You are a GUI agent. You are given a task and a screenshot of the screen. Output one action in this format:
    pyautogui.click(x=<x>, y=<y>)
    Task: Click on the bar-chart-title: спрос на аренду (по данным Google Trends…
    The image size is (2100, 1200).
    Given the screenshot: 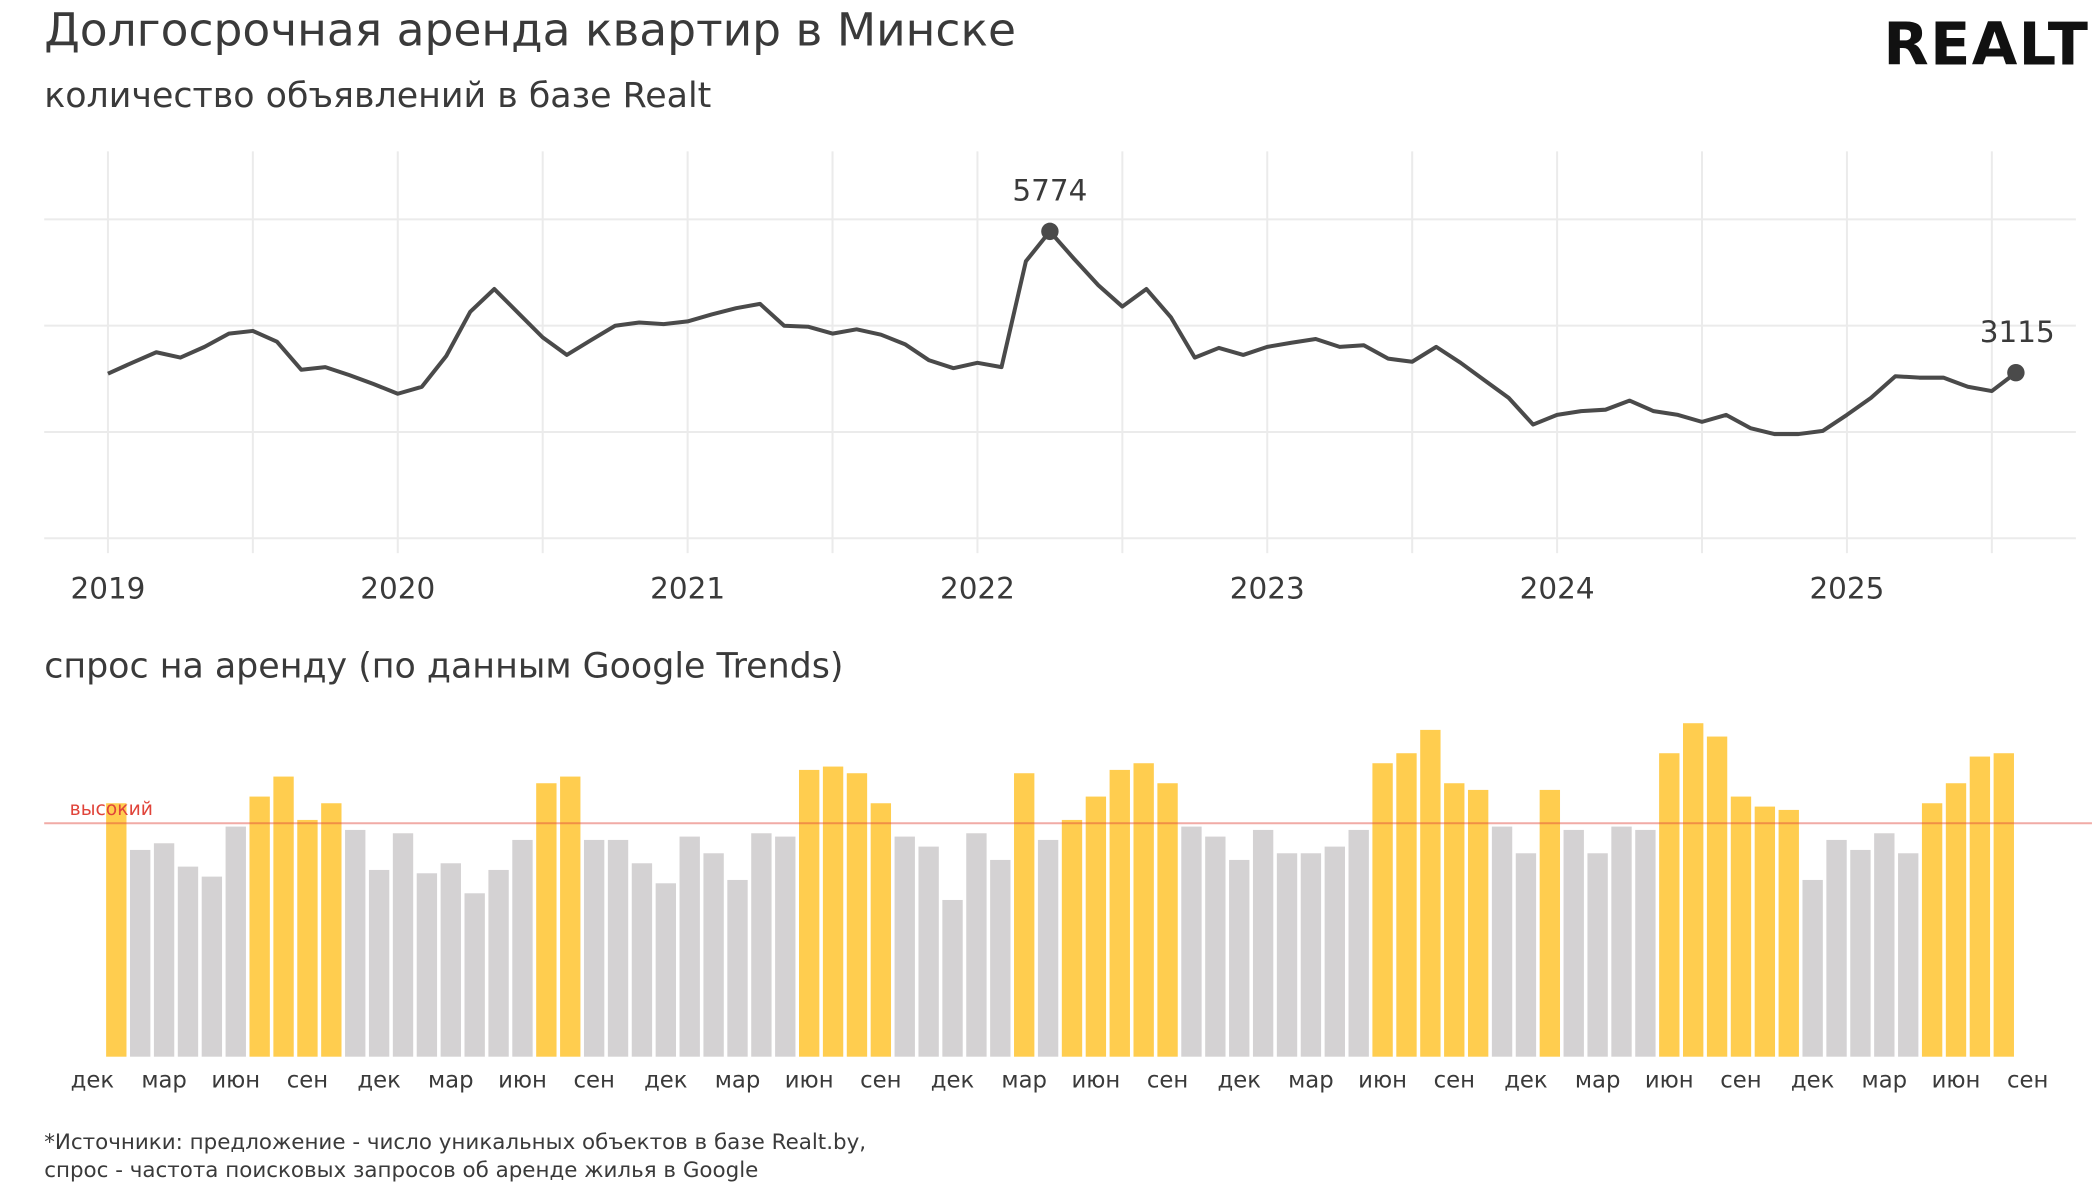 What is the action you would take?
    pyautogui.click(x=443, y=667)
    